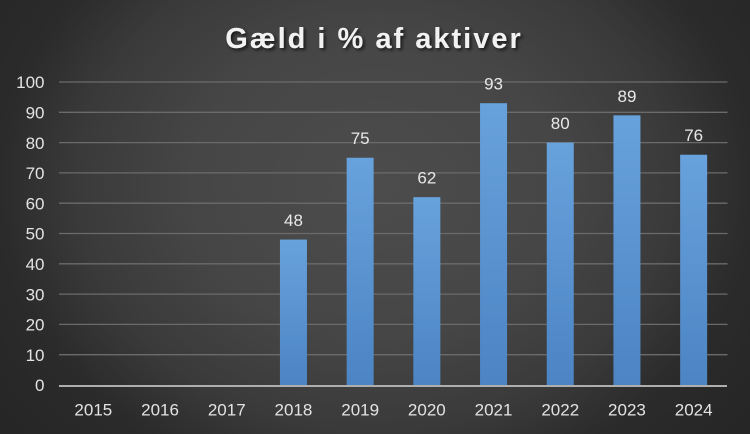 Image resolution: width=750 pixels, height=434 pixels. I want to click on svg-text: 93, so click(493, 84).